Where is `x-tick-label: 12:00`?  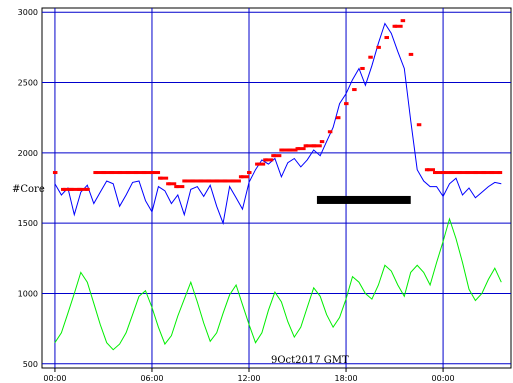
x-tick-label: 12:00 is located at coordinates (248, 378).